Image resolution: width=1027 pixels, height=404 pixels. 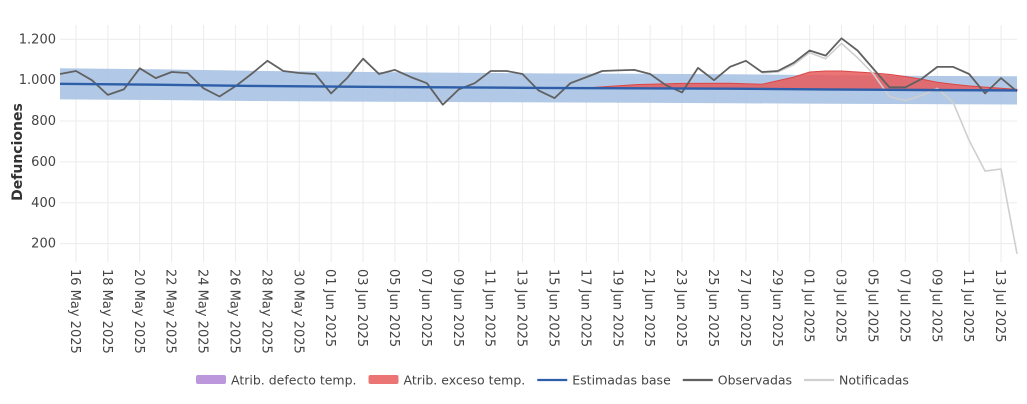 What do you see at coordinates (840, 306) in the screenshot?
I see `x-tick-label: 03 Jul 2025` at bounding box center [840, 306].